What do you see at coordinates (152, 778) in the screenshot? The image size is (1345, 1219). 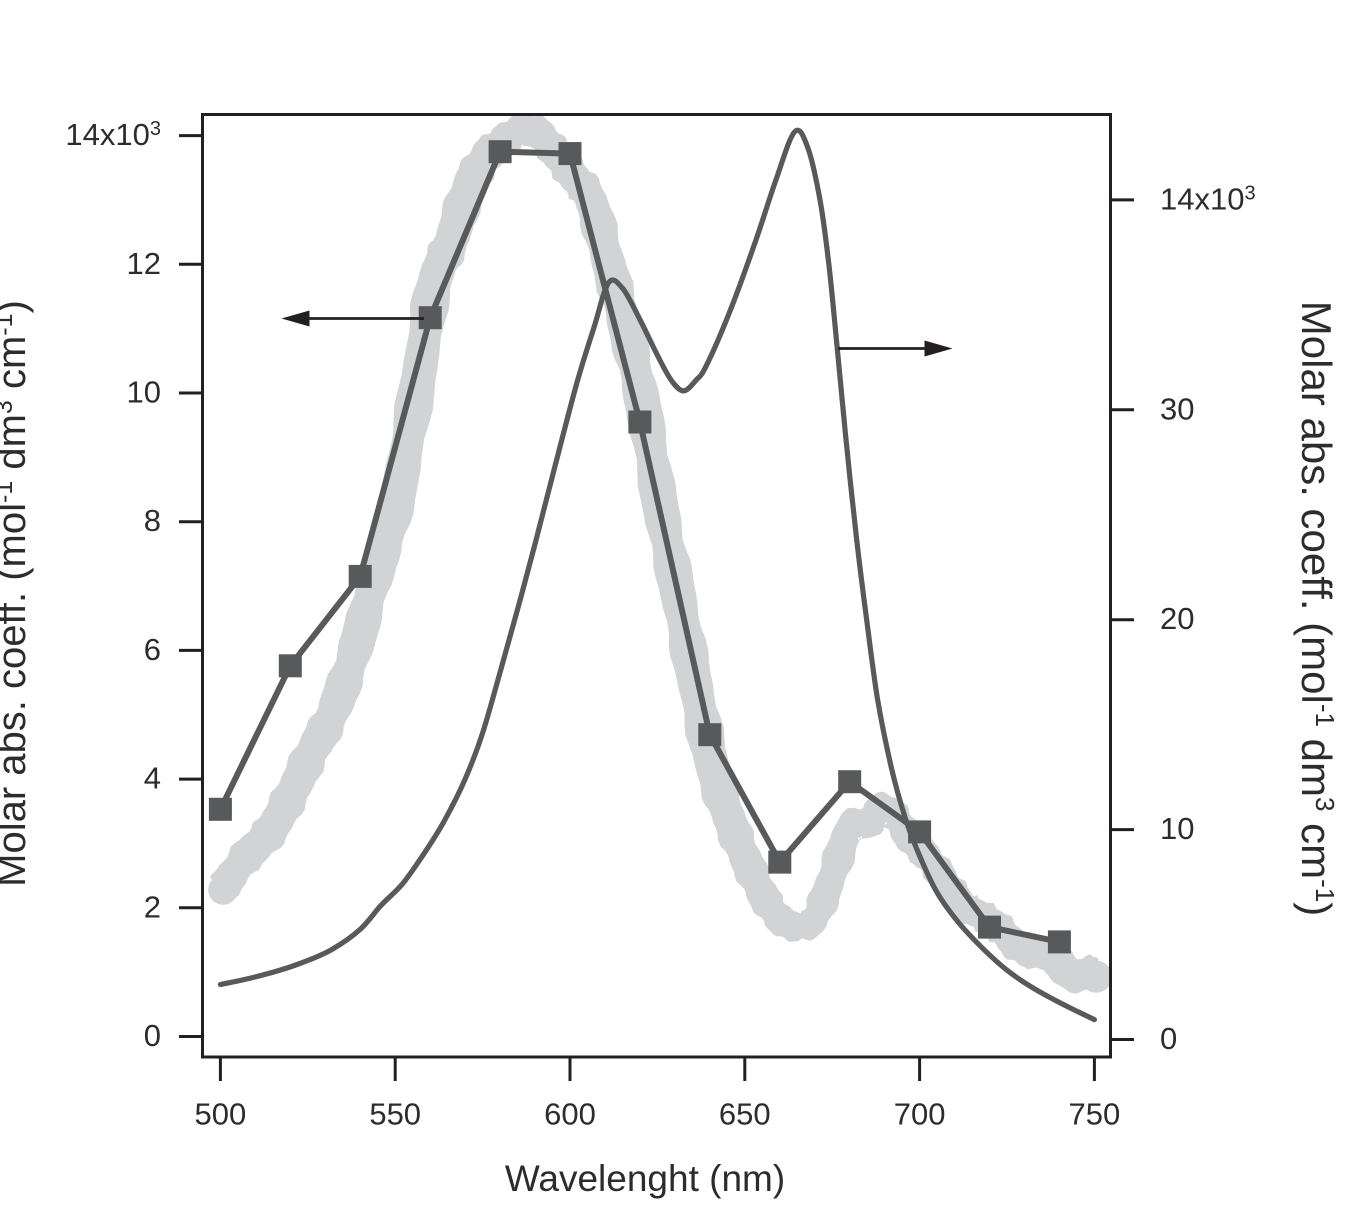 I see `svg-text: 4` at bounding box center [152, 778].